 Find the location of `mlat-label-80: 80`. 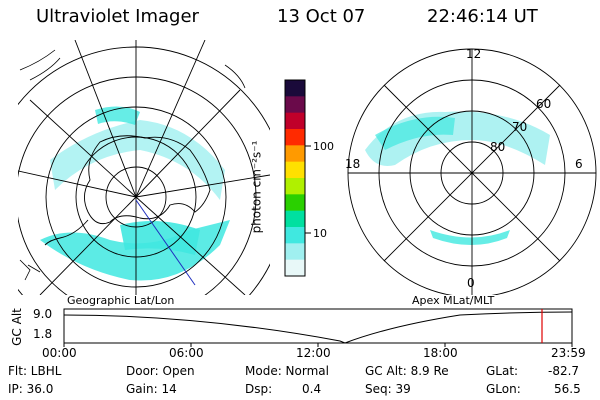

mlat-label-80: 80 is located at coordinates (498, 147).